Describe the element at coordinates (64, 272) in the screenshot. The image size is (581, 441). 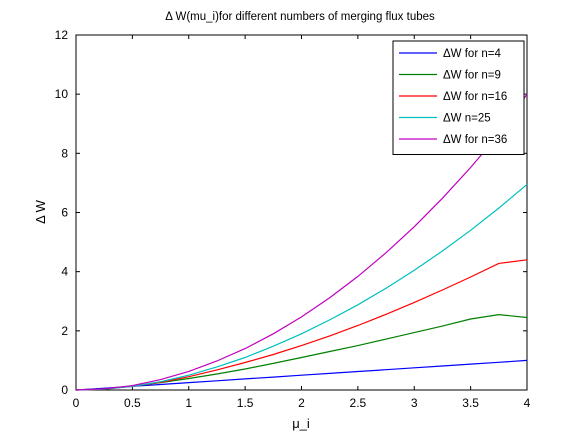
I see `y-tick-label: 4` at that location.